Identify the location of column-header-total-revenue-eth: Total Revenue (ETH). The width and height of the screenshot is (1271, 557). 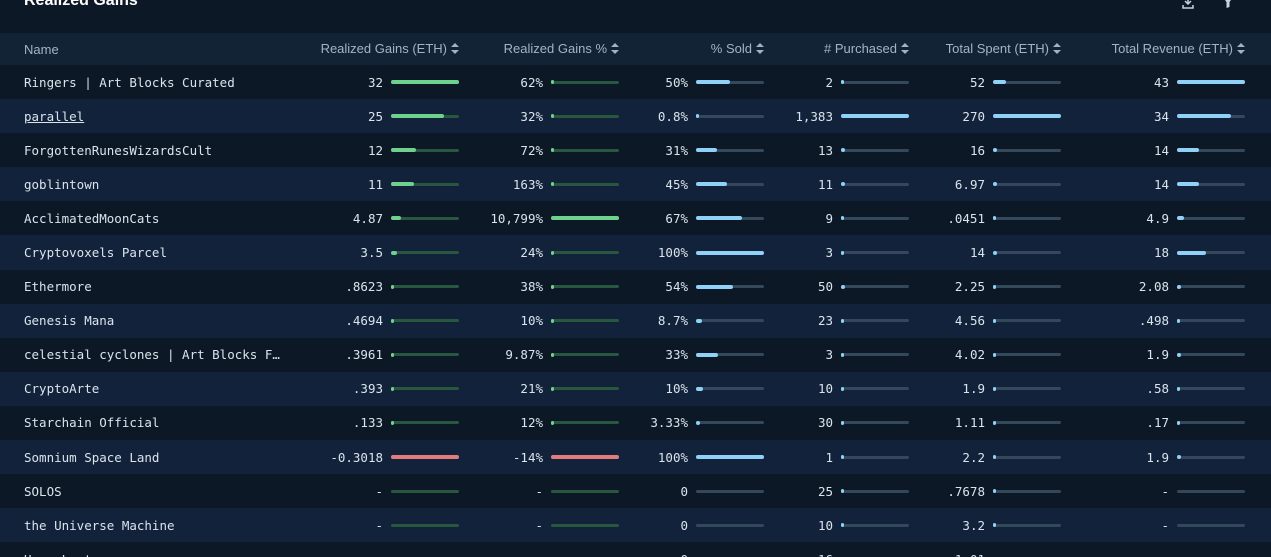
(1179, 49).